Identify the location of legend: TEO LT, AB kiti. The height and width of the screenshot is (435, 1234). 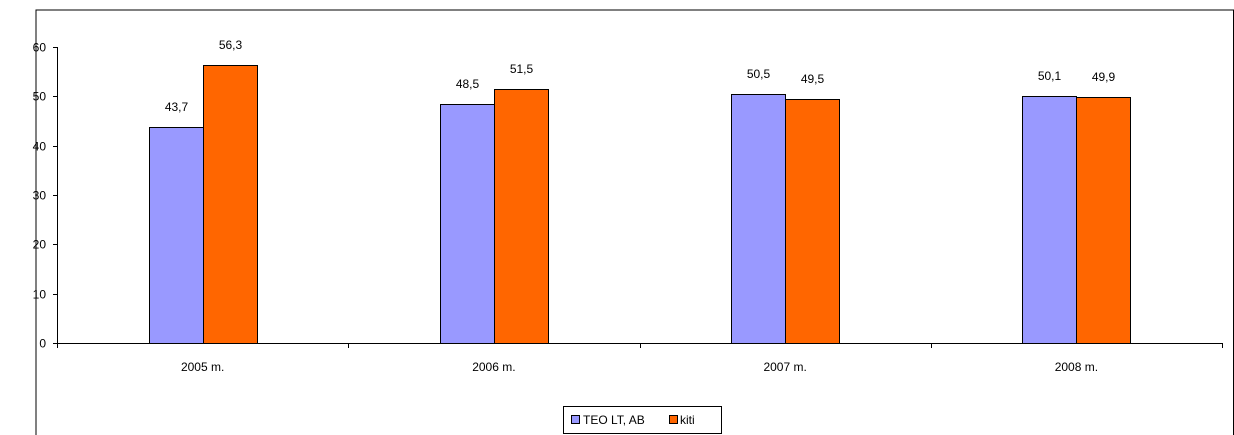
(642, 420).